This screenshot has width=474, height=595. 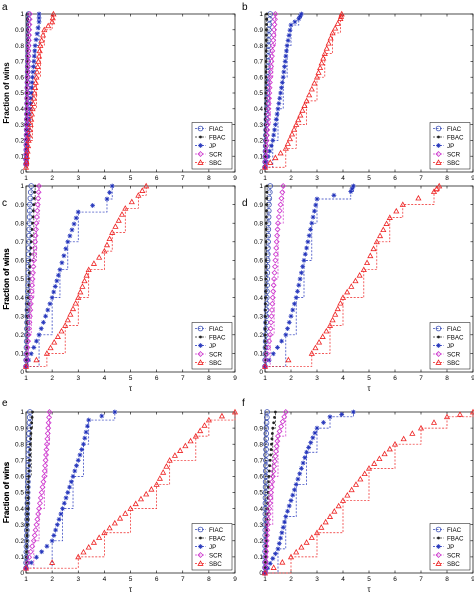 What do you see at coordinates (343, 378) in the screenshot?
I see `x-tick-label: 4` at bounding box center [343, 378].